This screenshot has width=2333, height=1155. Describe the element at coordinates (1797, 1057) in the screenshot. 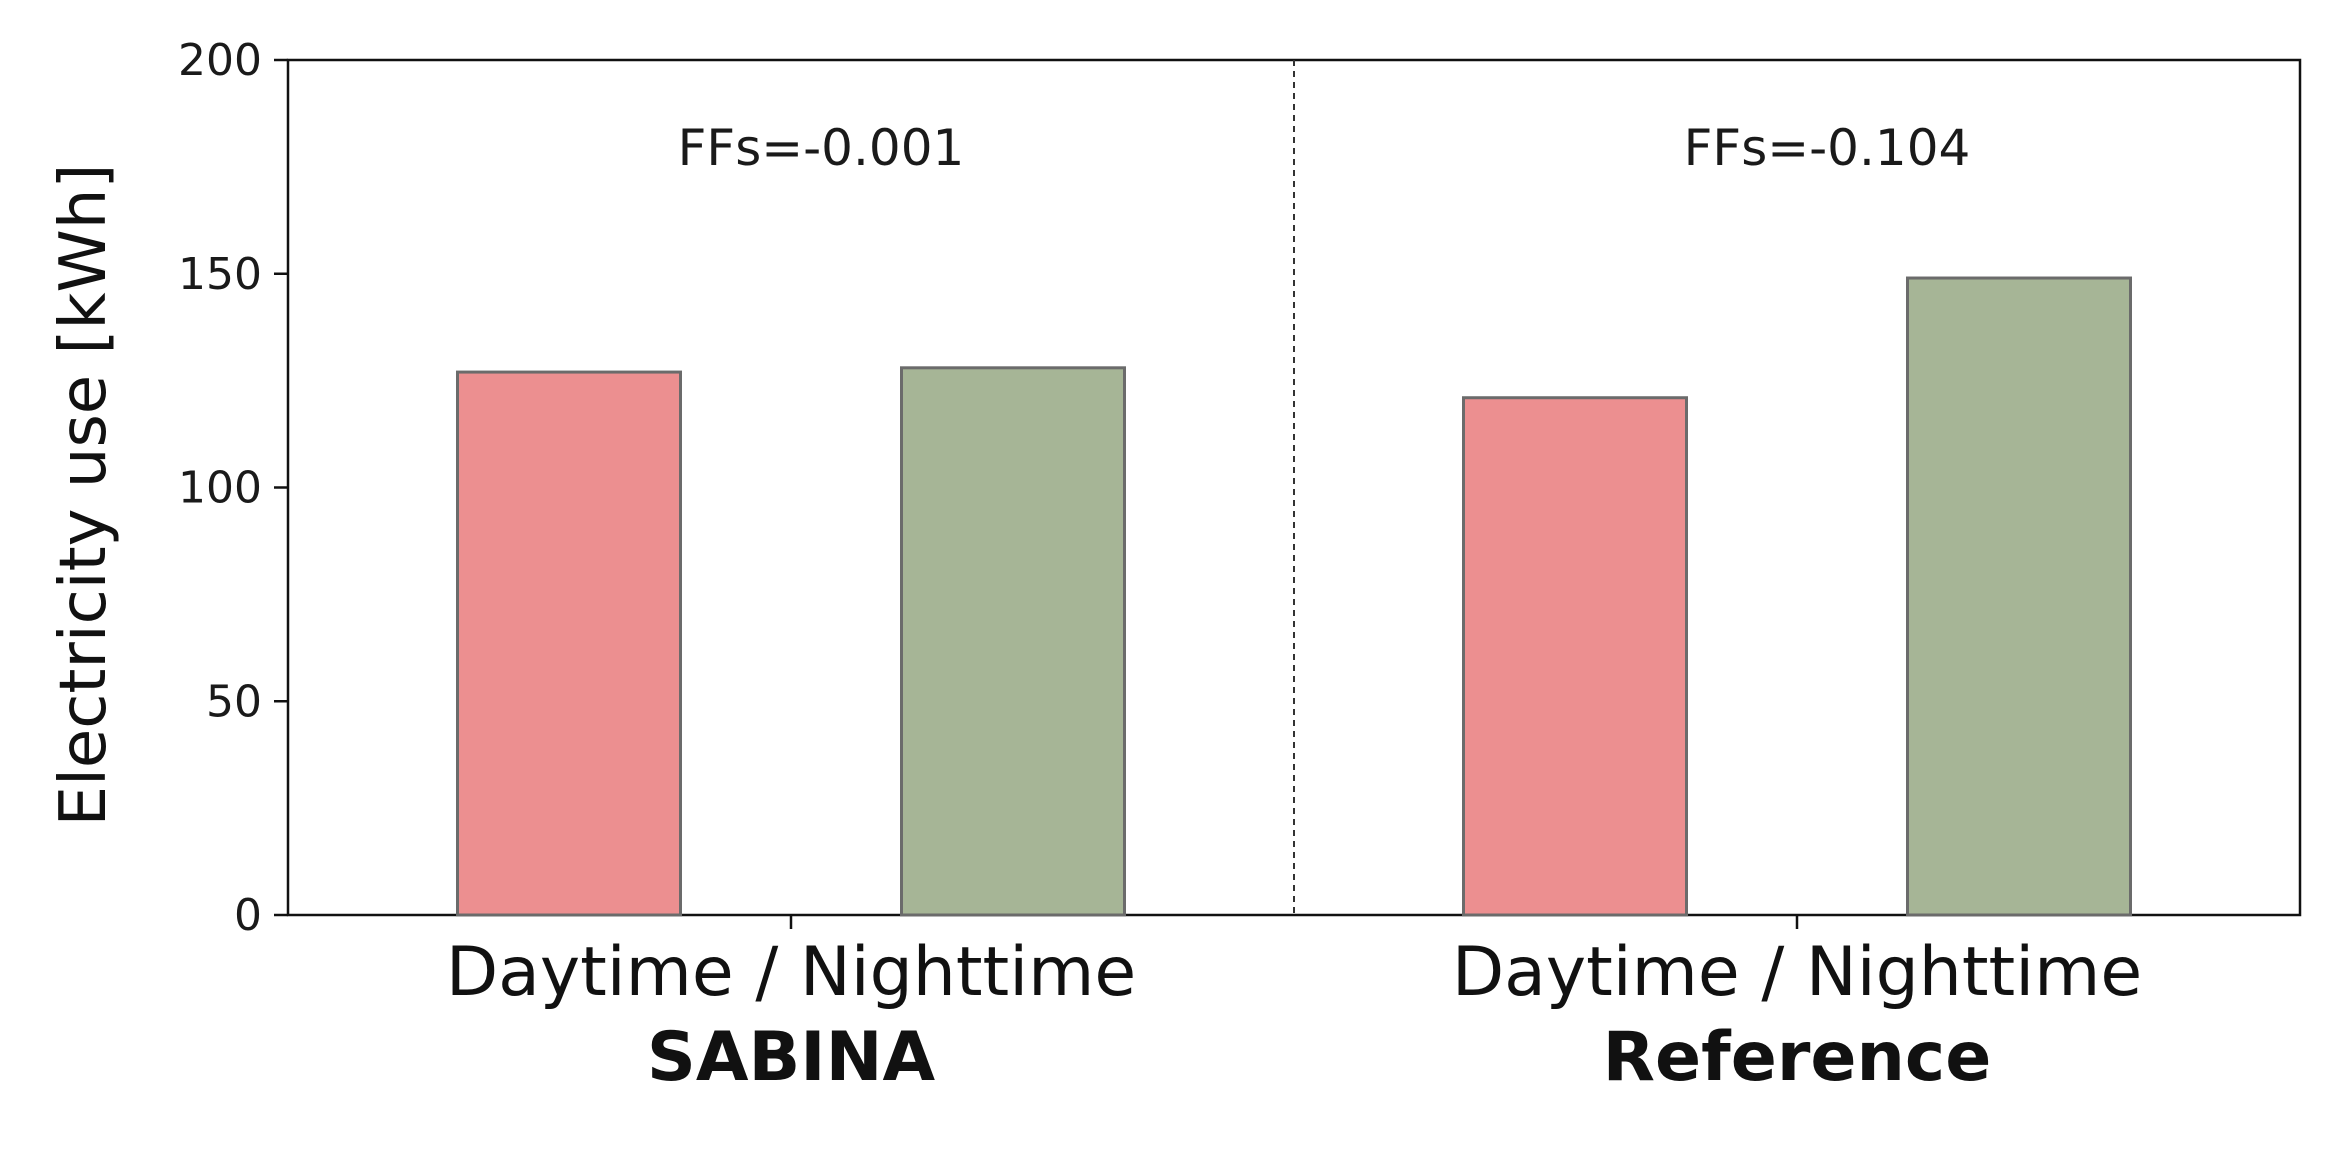

I see `group-label-reference: Reference` at that location.